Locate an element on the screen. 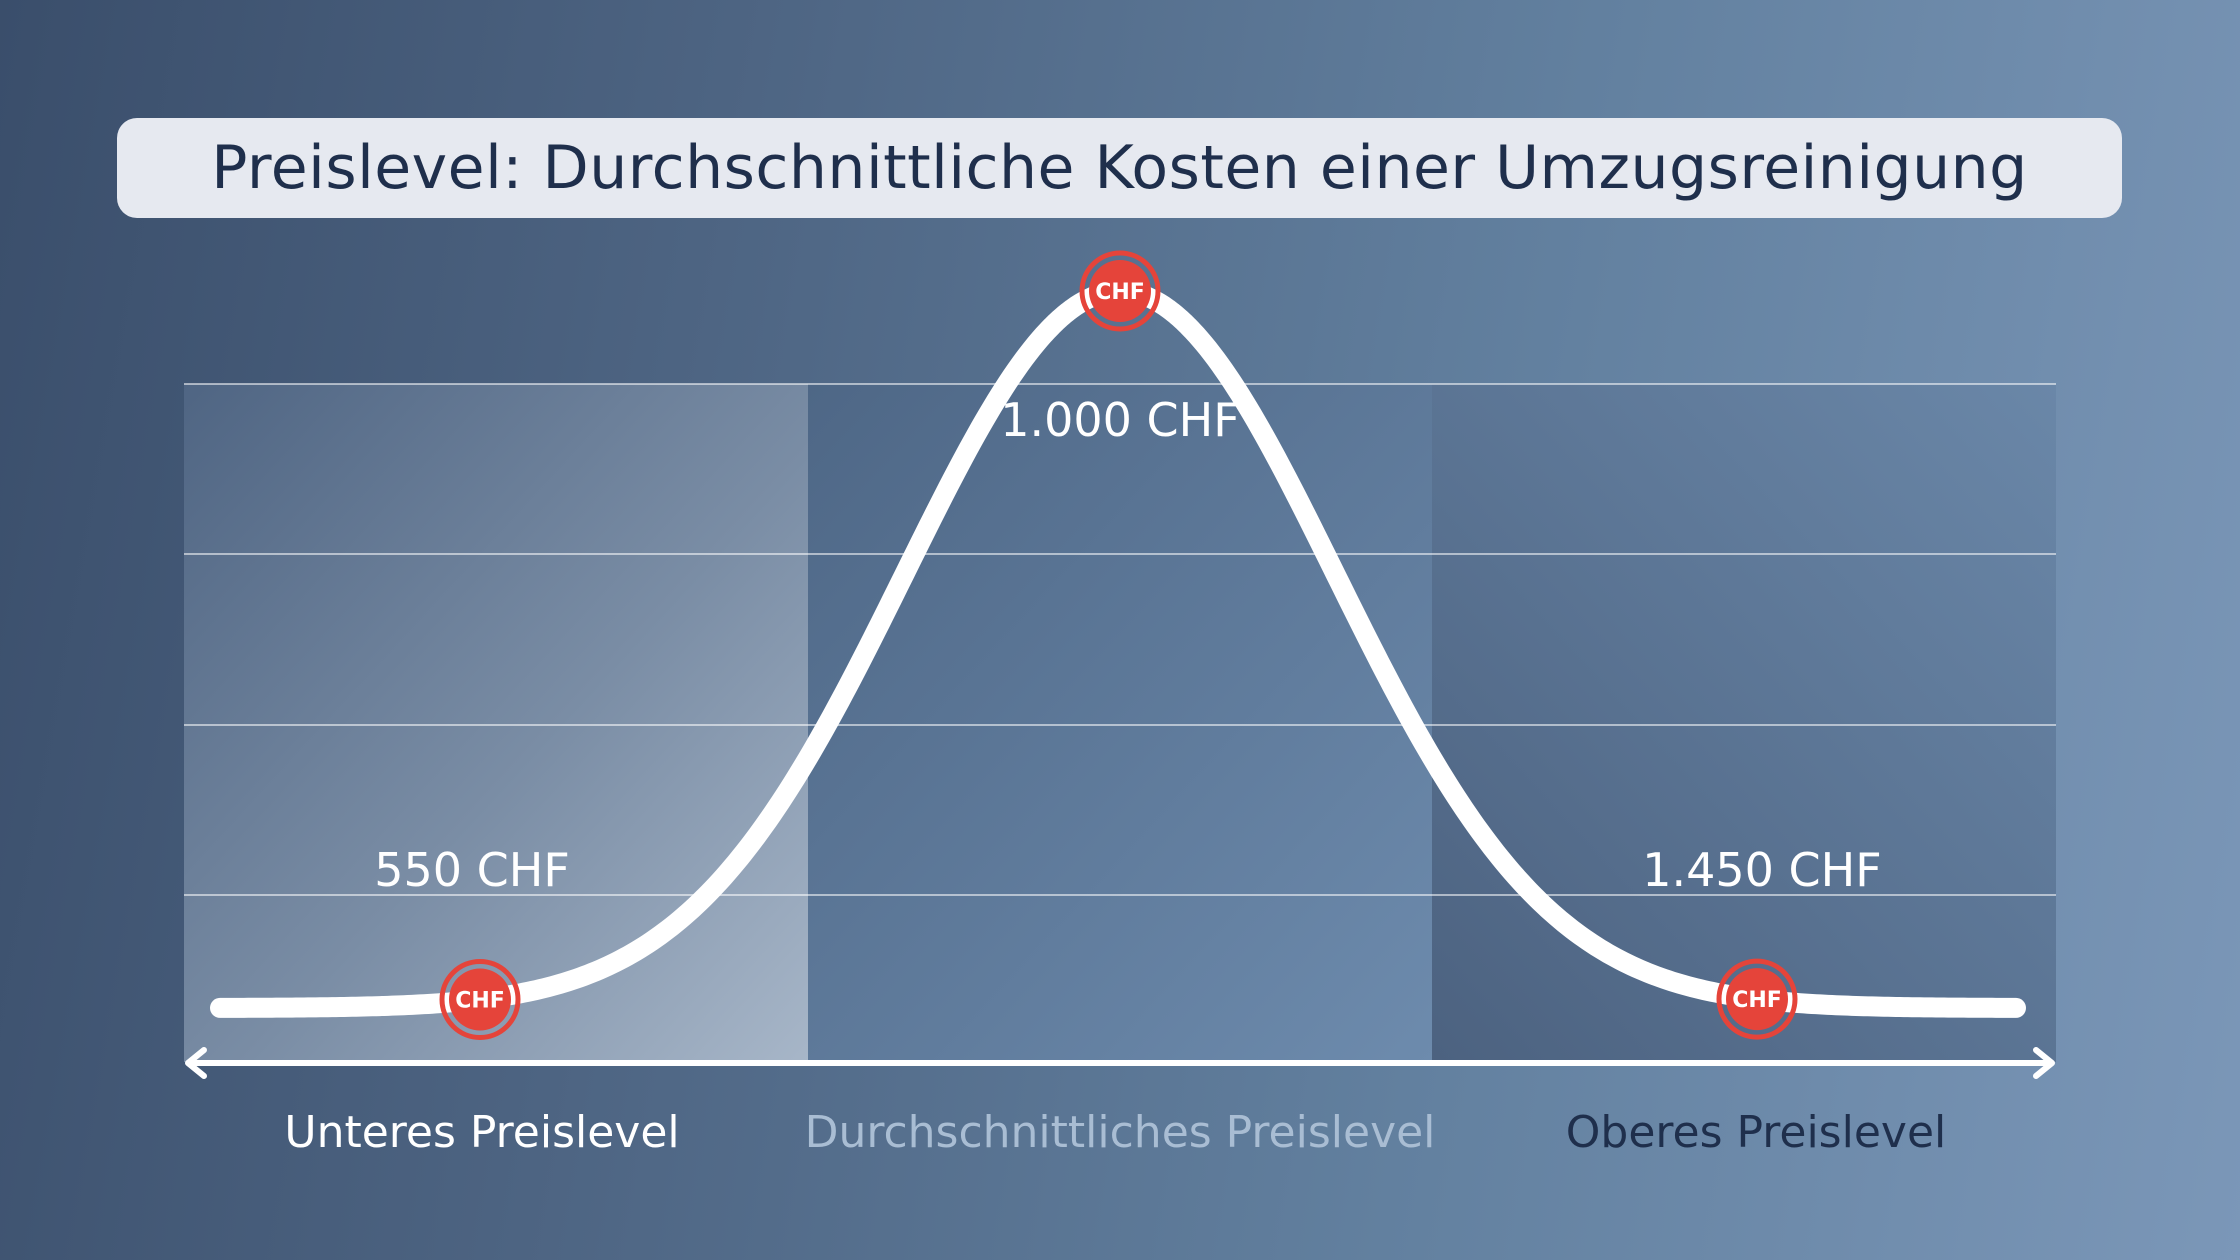 This screenshot has height=1260, width=2240. category-label-2: Durchschnittliches Preislevel is located at coordinates (1120, 1132).